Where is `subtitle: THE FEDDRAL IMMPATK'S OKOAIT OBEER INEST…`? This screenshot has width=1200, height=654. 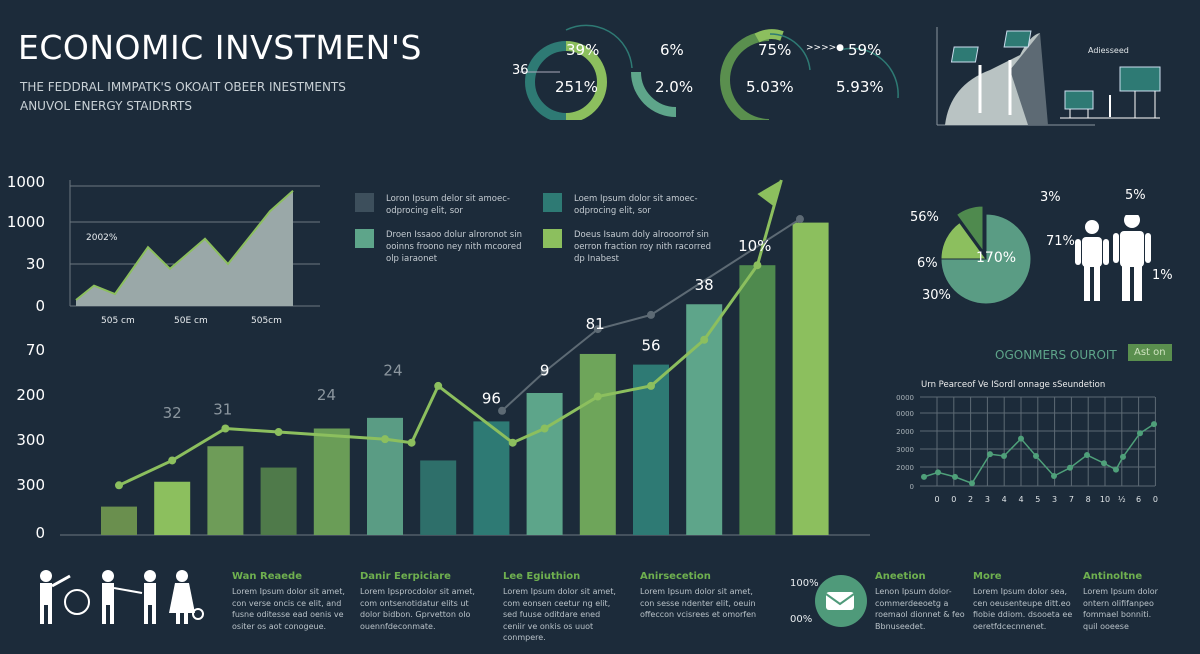
subtitle: THE FEDDRAL IMMPATK'S OKOAIT OBEER INEST… is located at coordinates (183, 87).